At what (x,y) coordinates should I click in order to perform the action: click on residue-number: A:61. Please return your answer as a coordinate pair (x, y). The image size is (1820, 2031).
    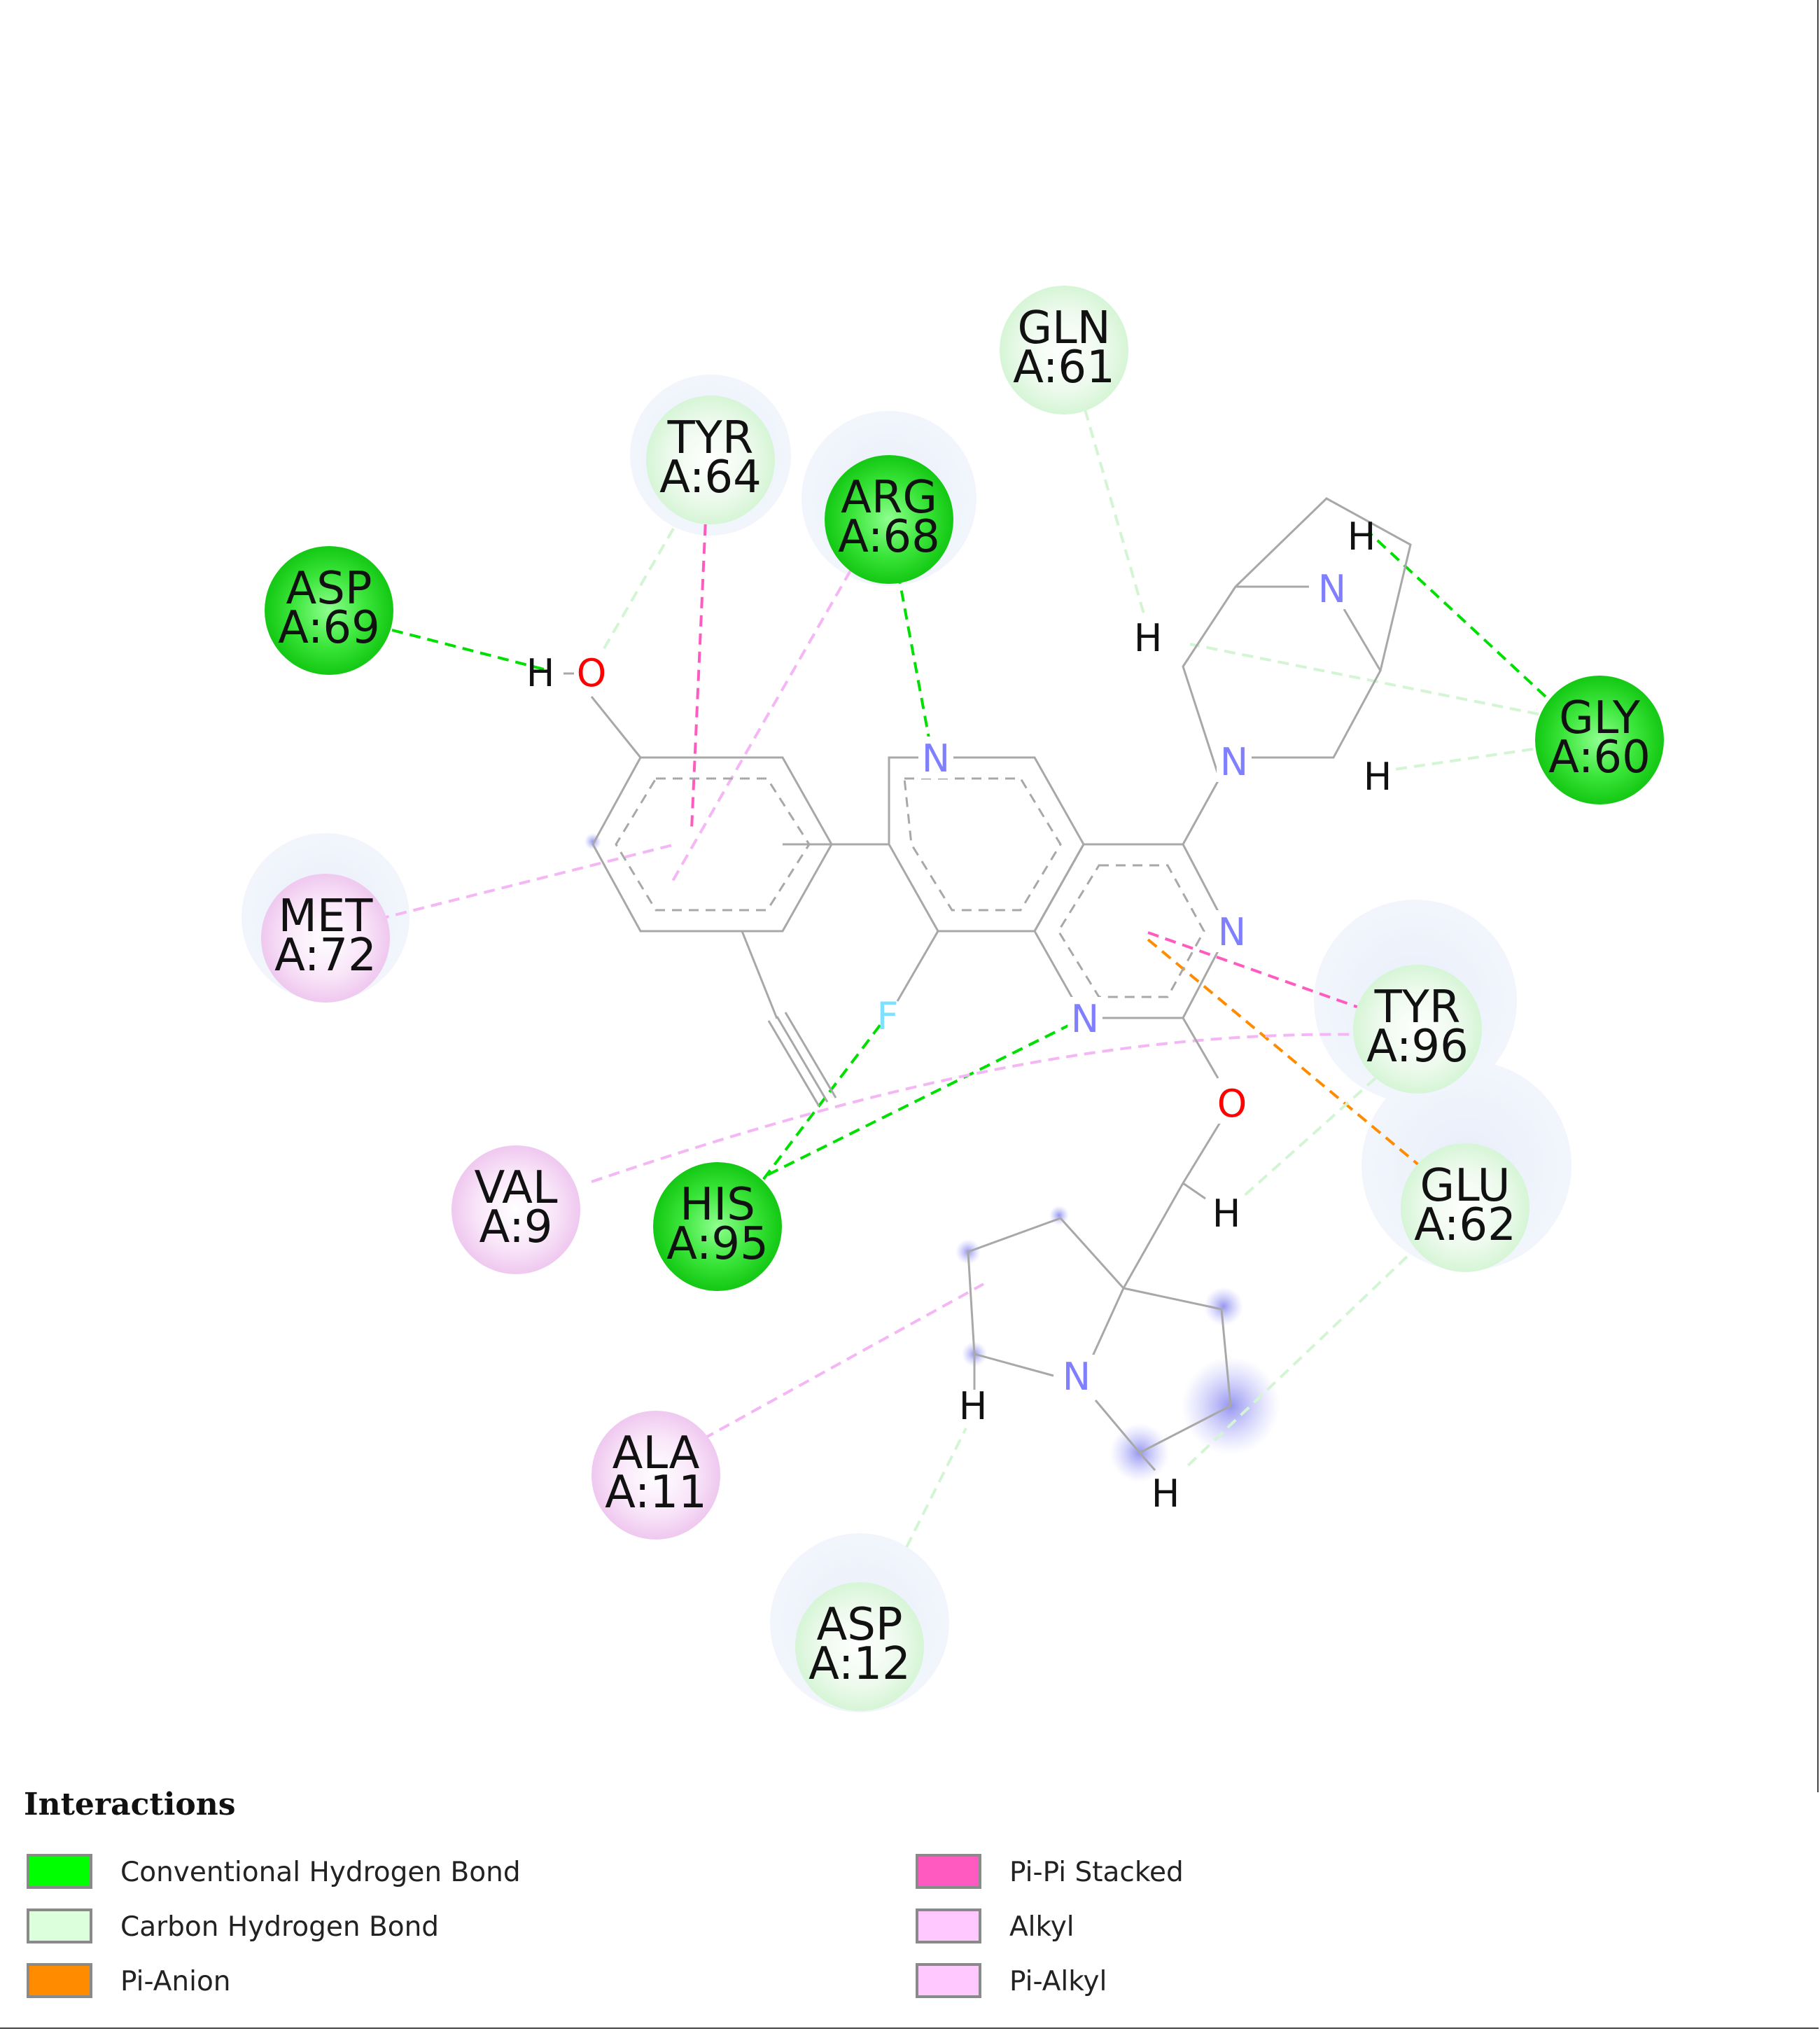
    Looking at the image, I should click on (1064, 368).